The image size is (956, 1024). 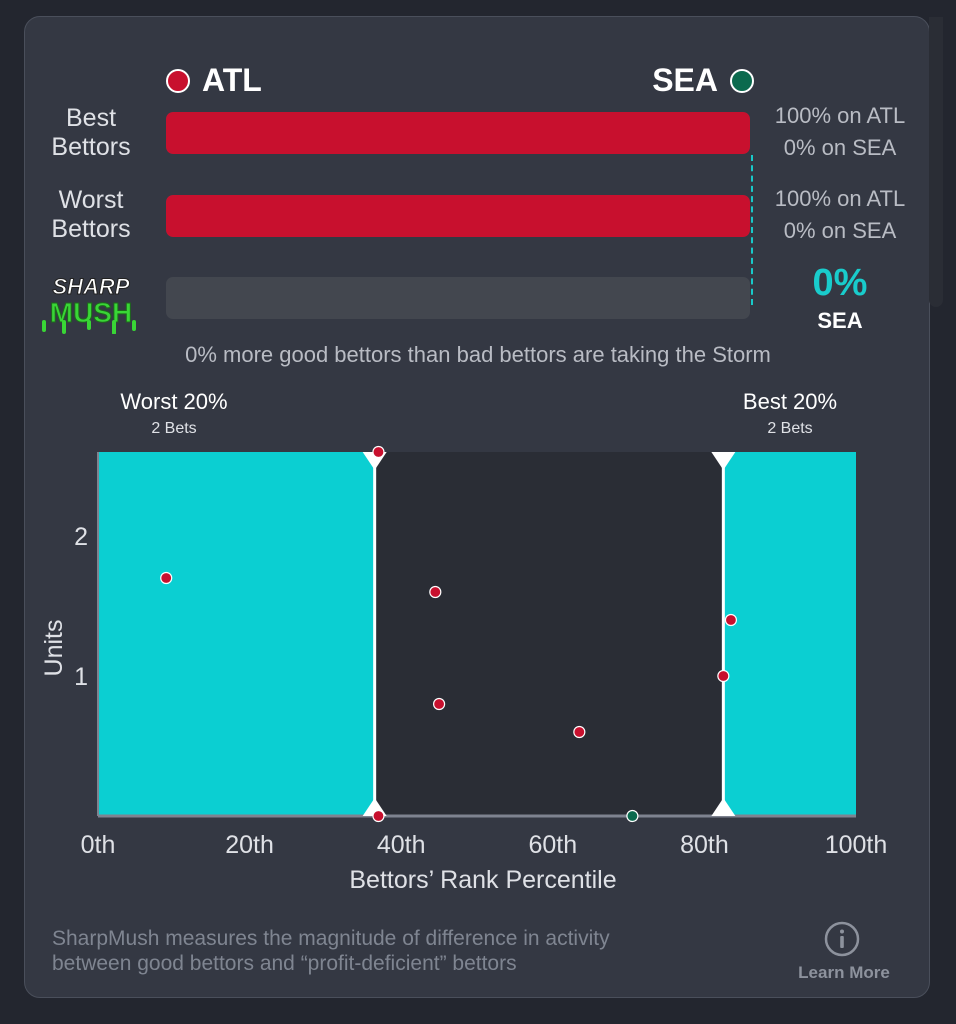 I want to click on x-tick-label: 0th, so click(x=98, y=845).